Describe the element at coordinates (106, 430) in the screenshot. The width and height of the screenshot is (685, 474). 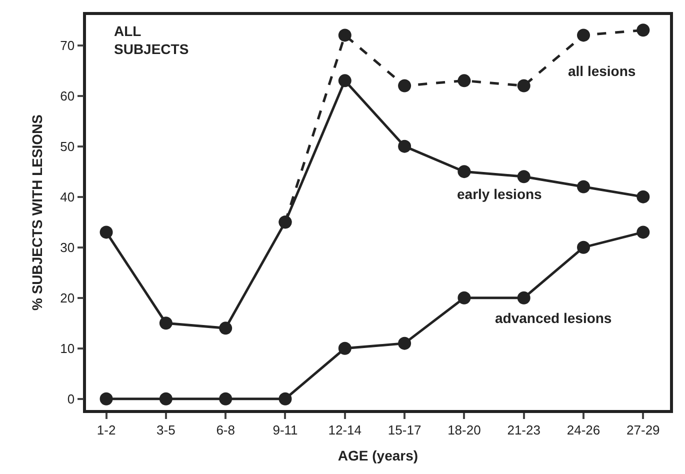
I see `x-tick-label: 1-2` at that location.